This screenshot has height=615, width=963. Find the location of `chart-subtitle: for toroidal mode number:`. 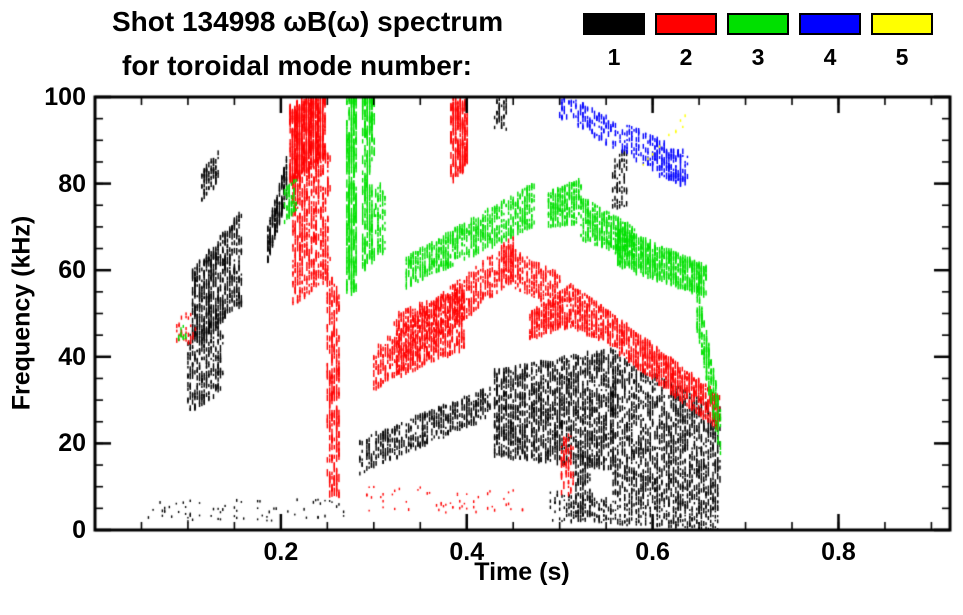

chart-subtitle: for toroidal mode number: is located at coordinates (297, 65).